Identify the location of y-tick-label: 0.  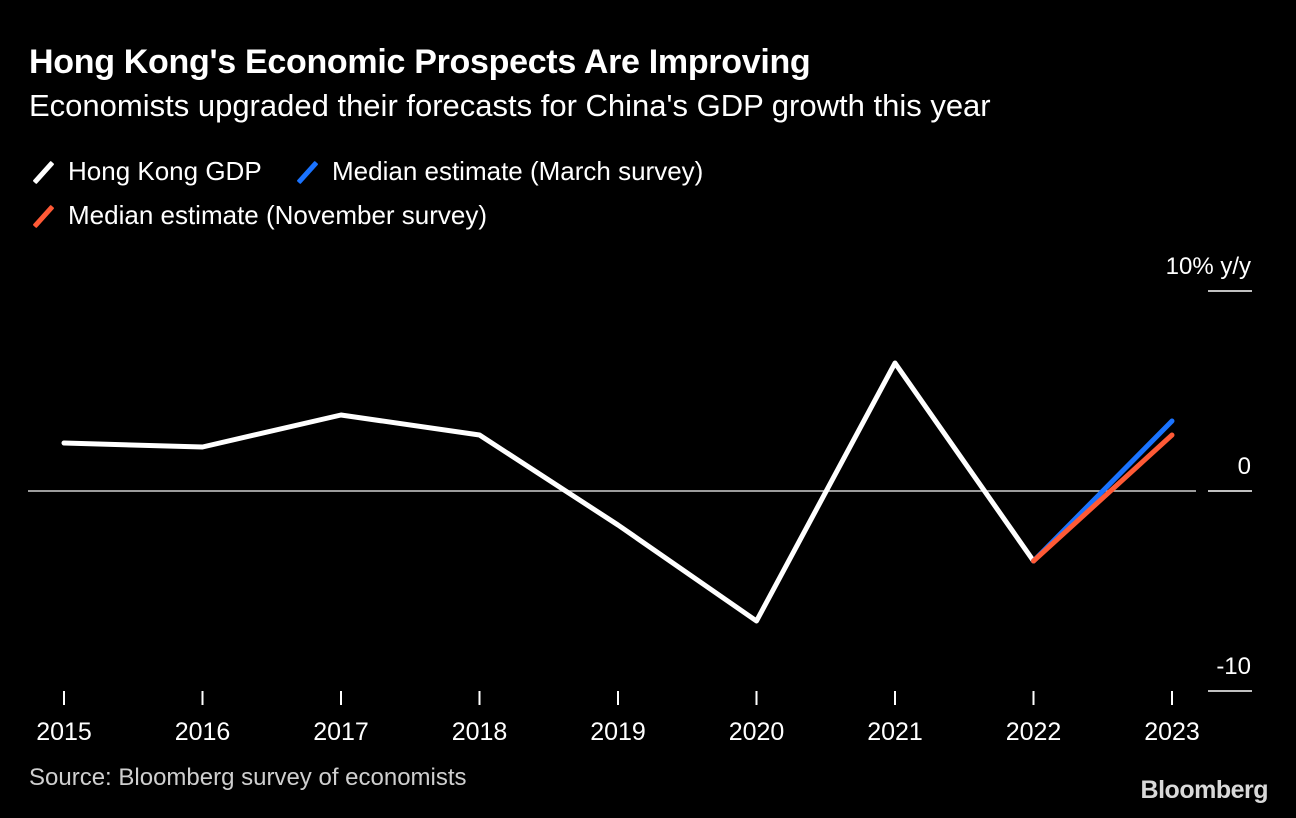
(1244, 466).